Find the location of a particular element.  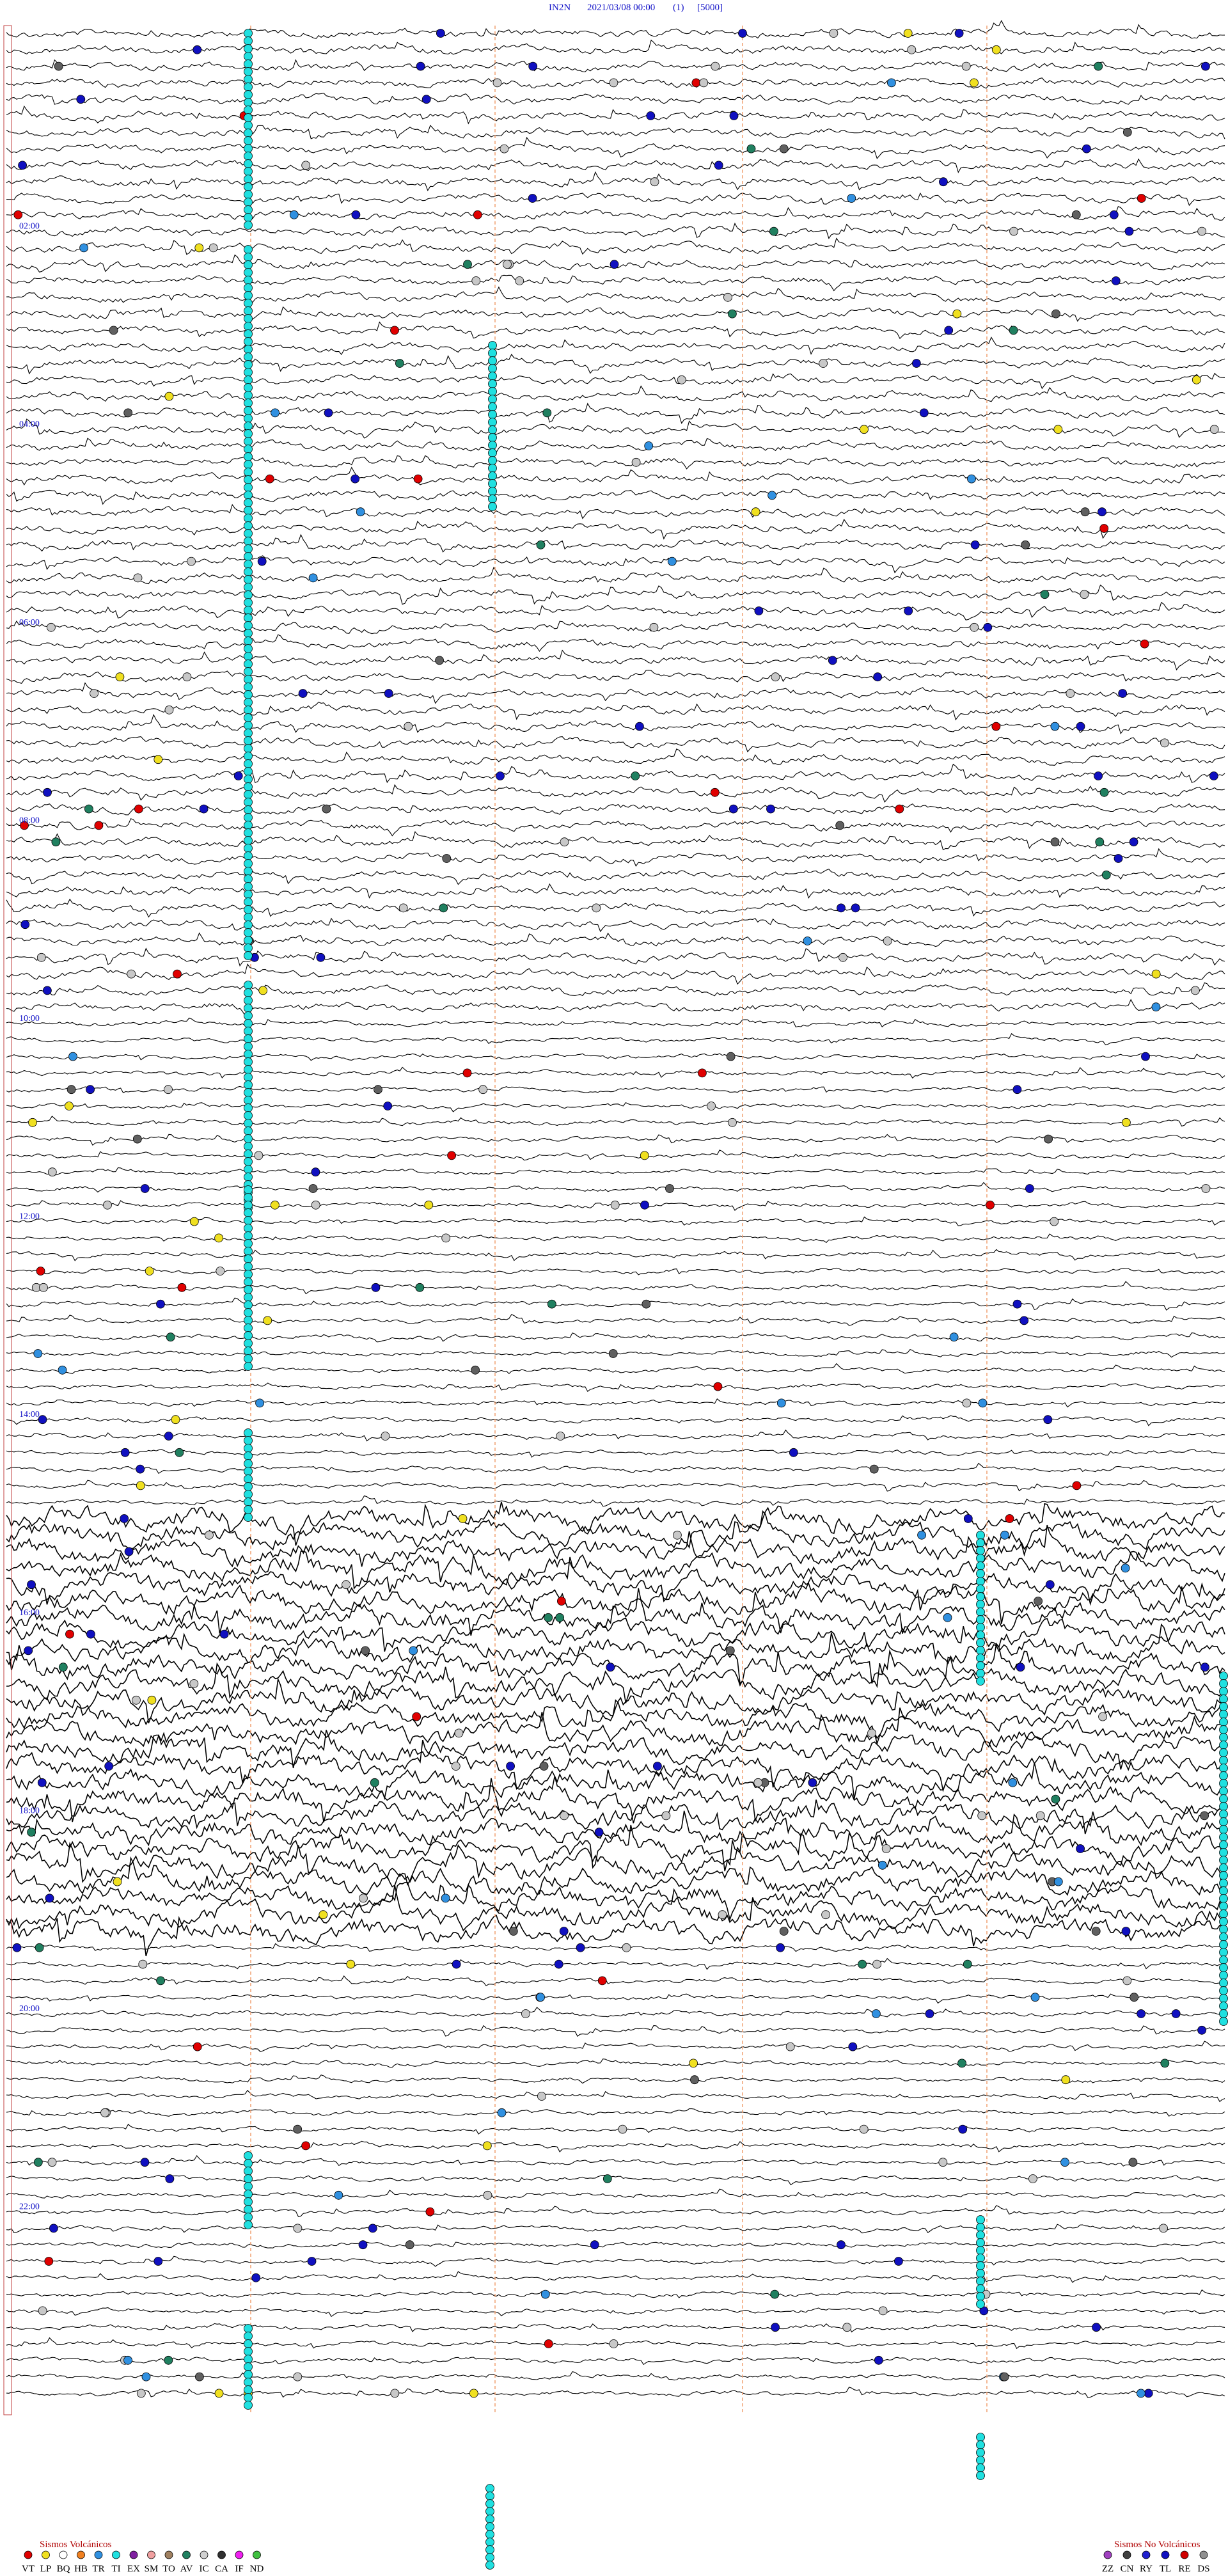

legend-code: VT is located at coordinates (28, 2569).